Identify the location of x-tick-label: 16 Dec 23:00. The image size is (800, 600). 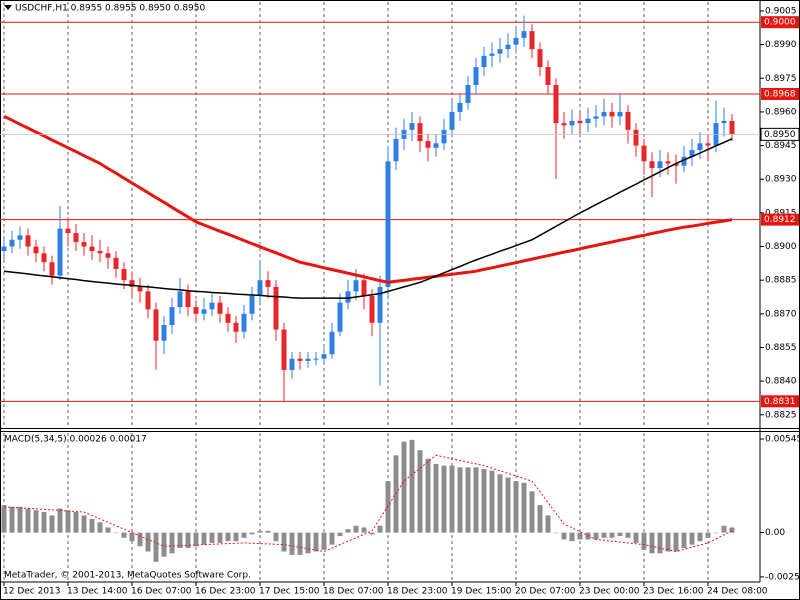
(225, 592).